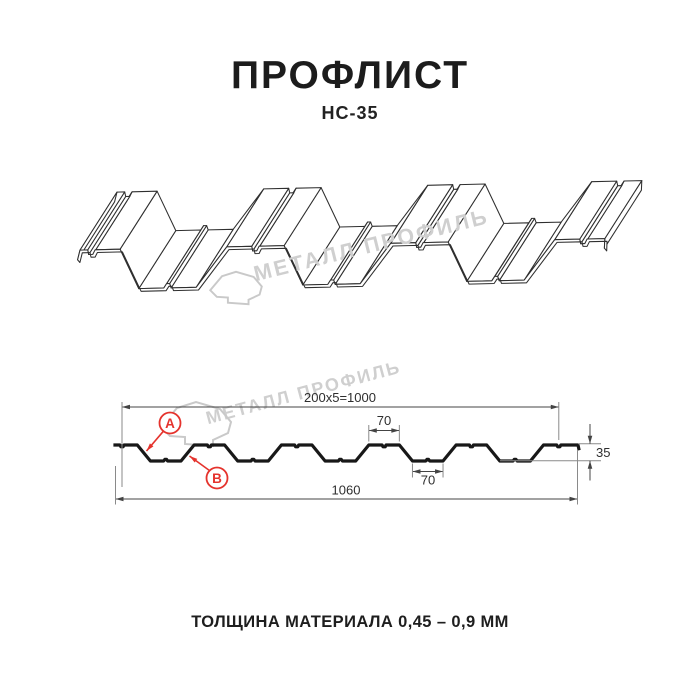  I want to click on thickness-note: ТОЛЩИНА МАТЕРИАЛА 0,45 – 0,9 ММ, so click(350, 622).